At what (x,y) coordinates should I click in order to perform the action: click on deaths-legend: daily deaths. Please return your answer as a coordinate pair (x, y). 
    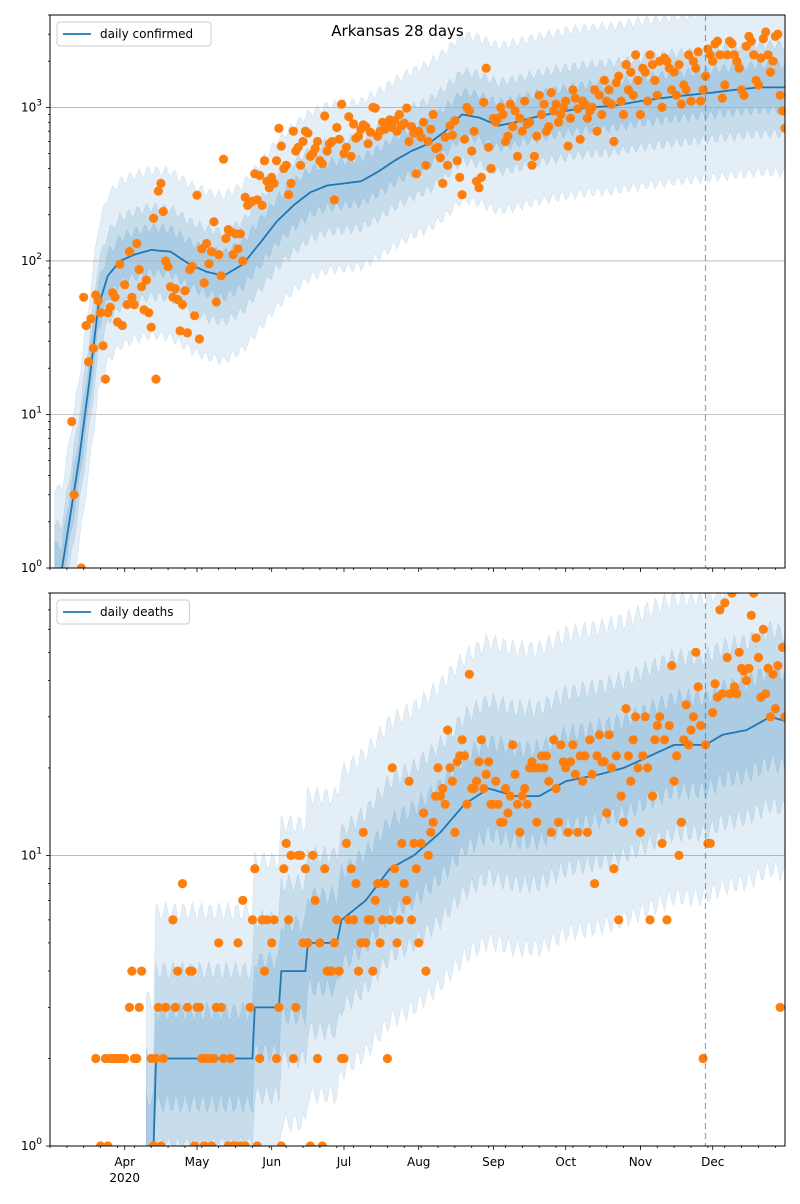
    Looking at the image, I should click on (123, 612).